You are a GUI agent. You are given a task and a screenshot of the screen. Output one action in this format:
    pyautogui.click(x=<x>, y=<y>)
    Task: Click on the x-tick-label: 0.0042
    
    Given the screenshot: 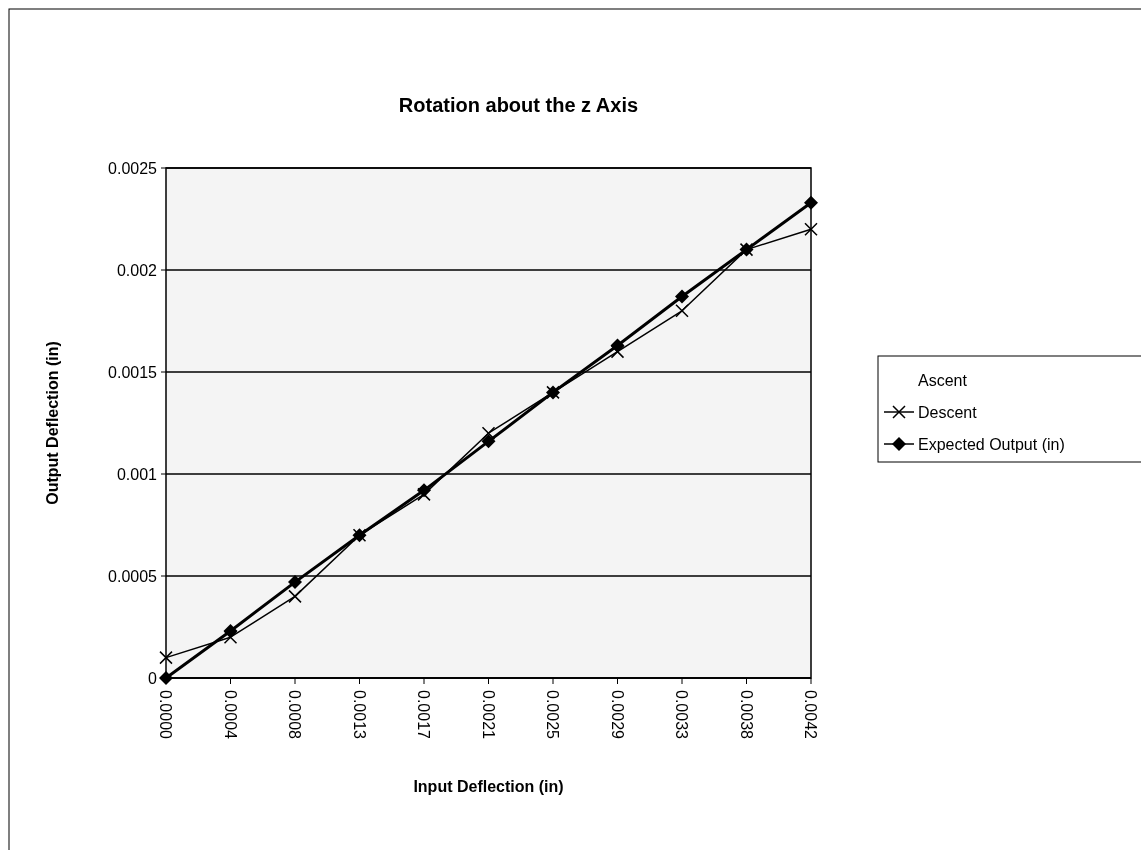 What is the action you would take?
    pyautogui.click(x=810, y=715)
    